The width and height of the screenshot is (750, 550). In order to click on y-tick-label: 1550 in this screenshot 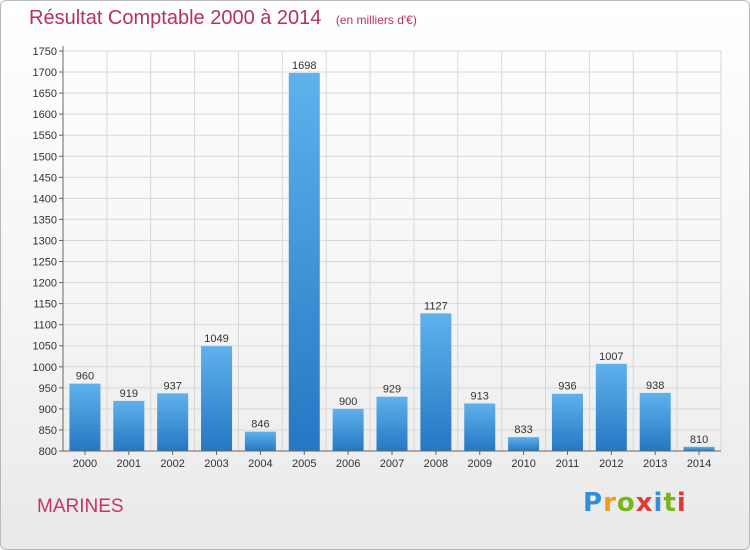, I will do `click(45, 136)`.